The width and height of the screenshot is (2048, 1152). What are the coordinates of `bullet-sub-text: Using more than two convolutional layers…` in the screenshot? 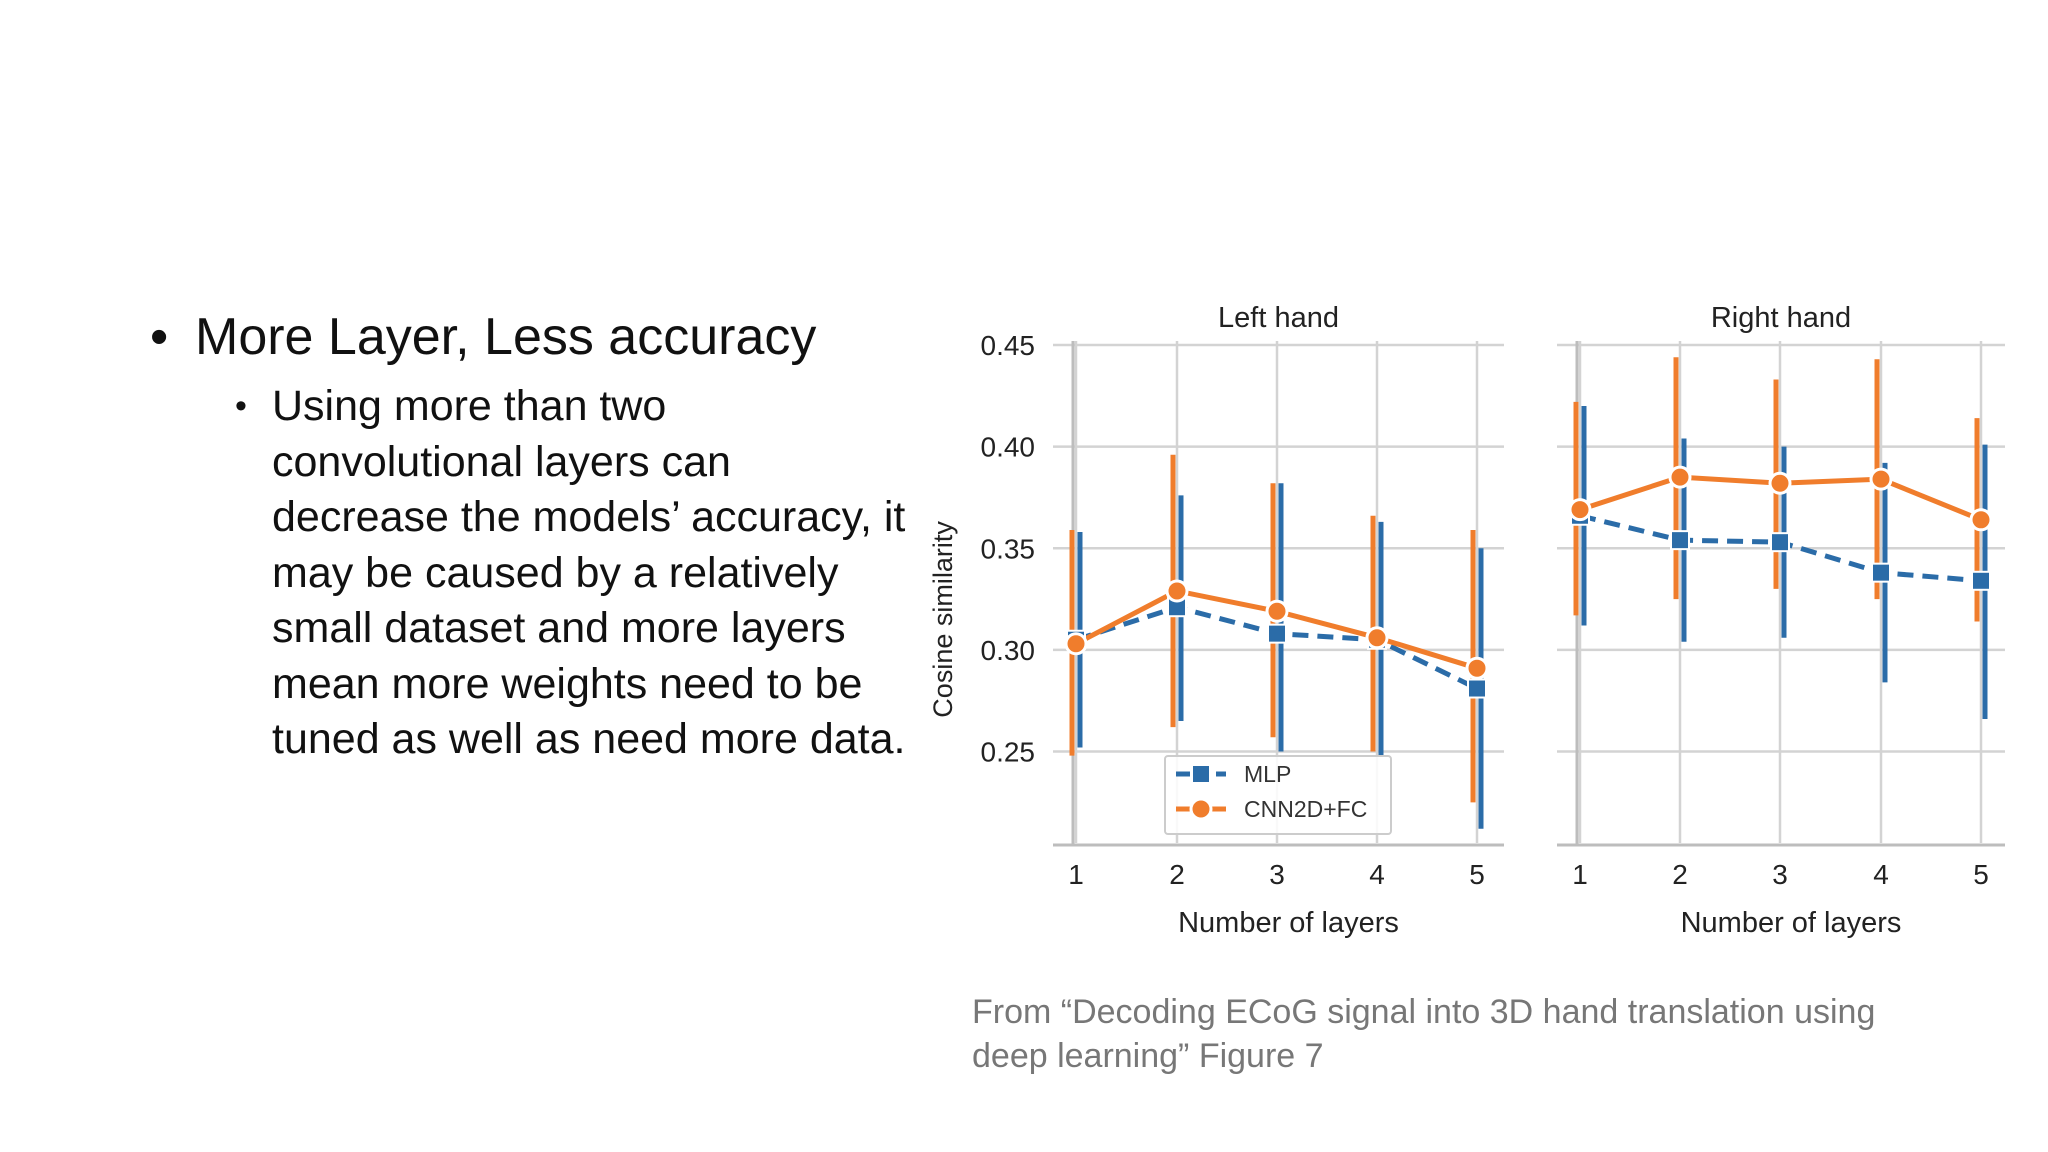 It's located at (589, 572).